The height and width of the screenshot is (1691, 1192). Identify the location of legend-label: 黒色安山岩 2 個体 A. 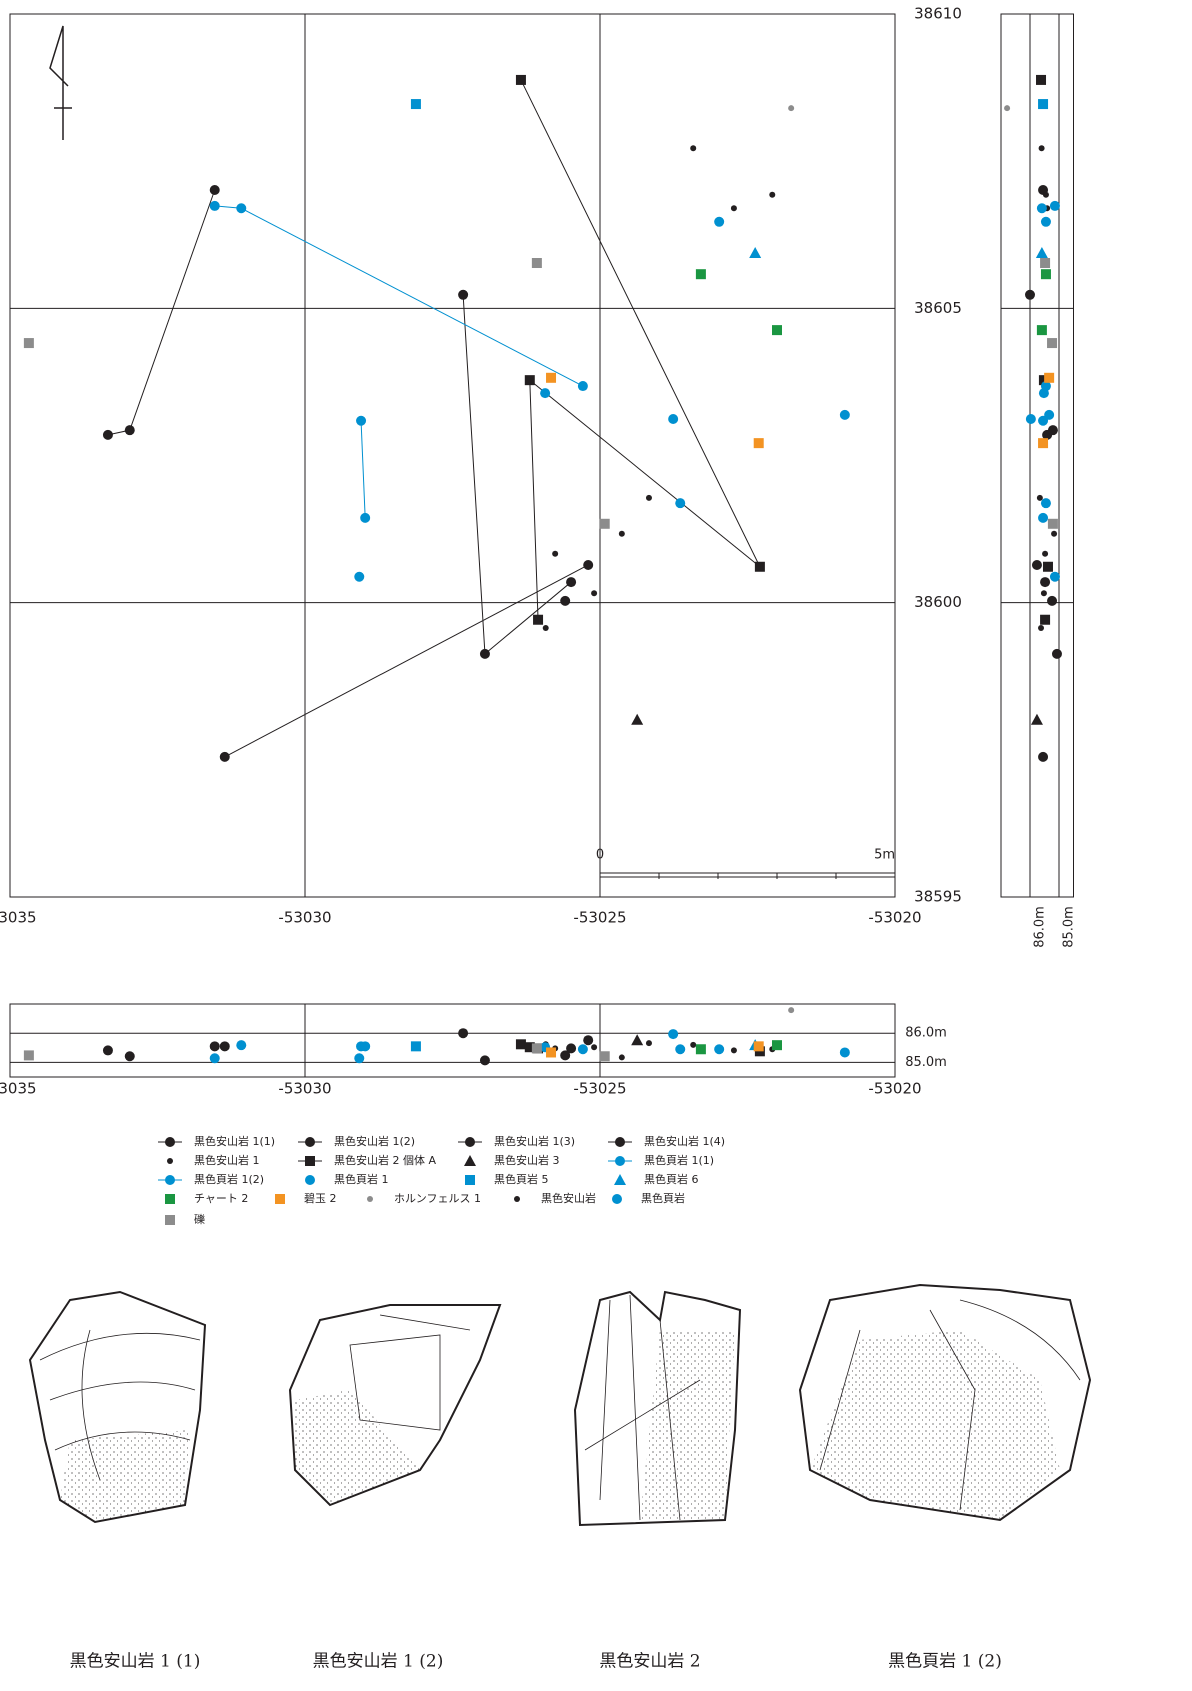
(385, 1160).